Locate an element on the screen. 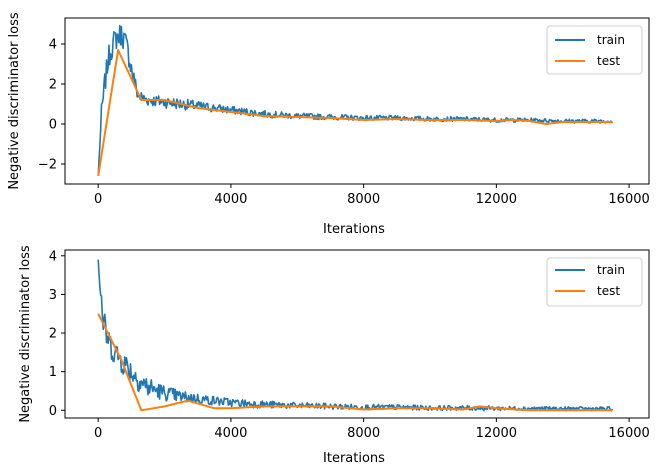 Image resolution: width=664 pixels, height=465 pixels. legend-bottom: train test is located at coordinates (594, 282).